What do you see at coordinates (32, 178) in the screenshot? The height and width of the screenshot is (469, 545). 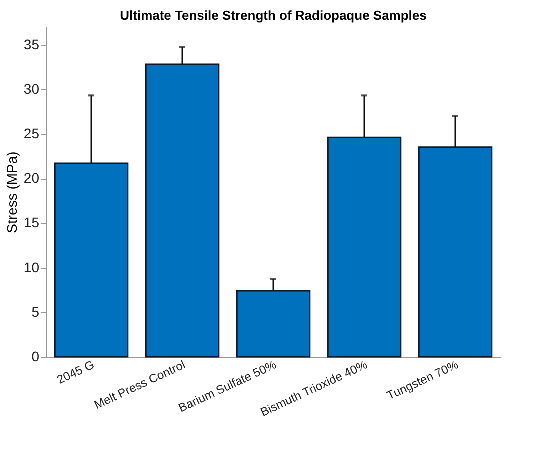 I see `y-tick-label: 20` at bounding box center [32, 178].